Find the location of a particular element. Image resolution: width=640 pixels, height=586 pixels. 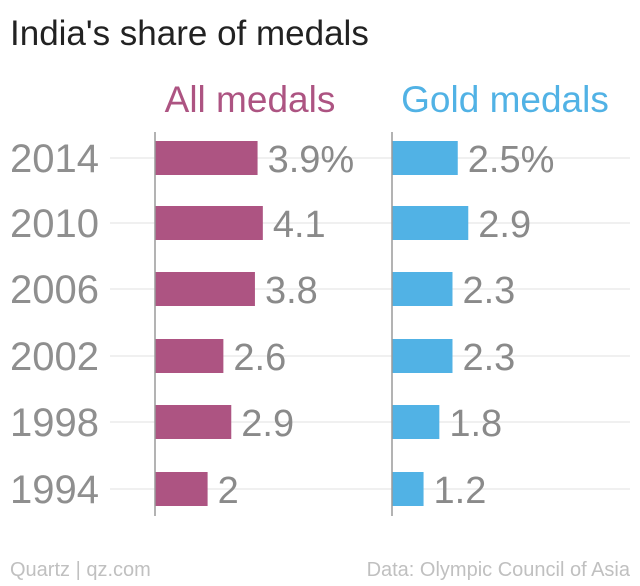

bar-all-medals-1998 is located at coordinates (193, 422).